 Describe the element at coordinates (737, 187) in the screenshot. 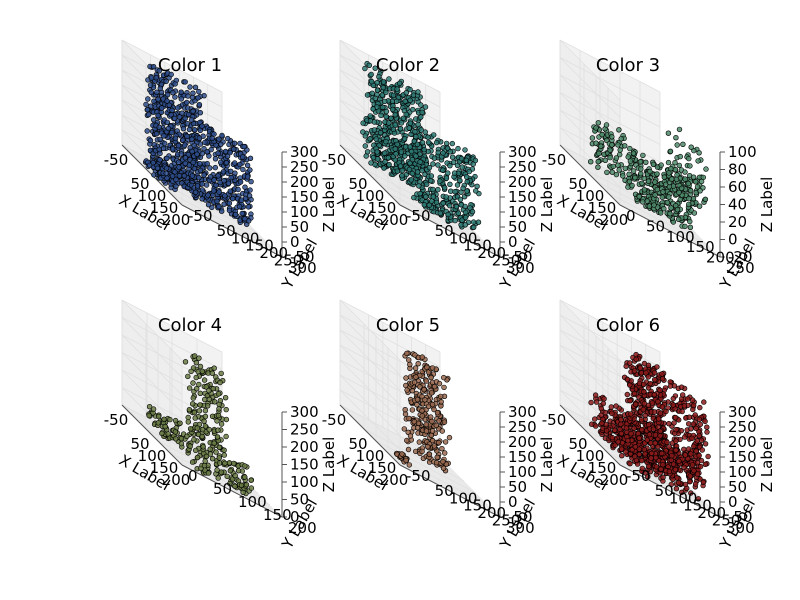

I see `z-tick-label: 60` at that location.